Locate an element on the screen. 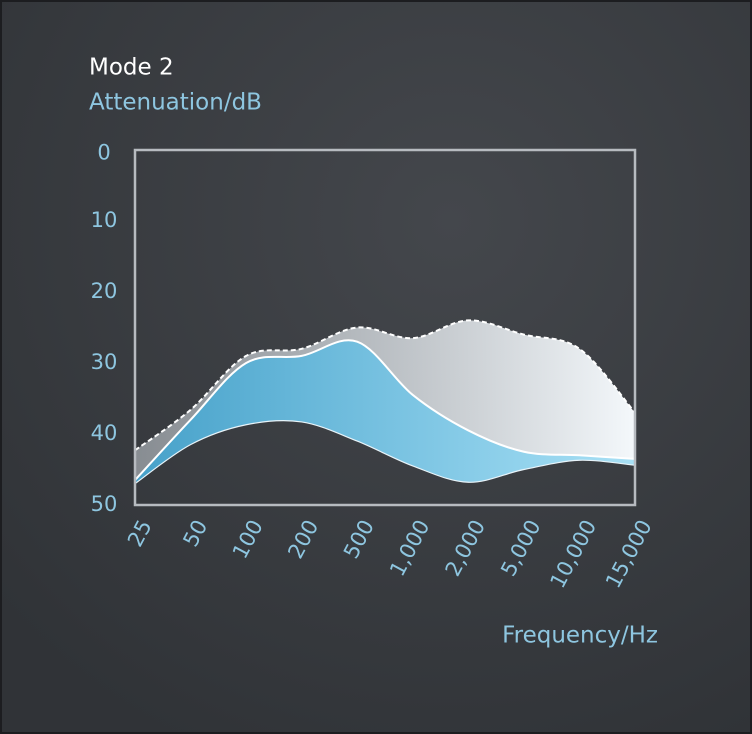 The image size is (752, 734). y-tick-label: 0 is located at coordinates (103, 153).